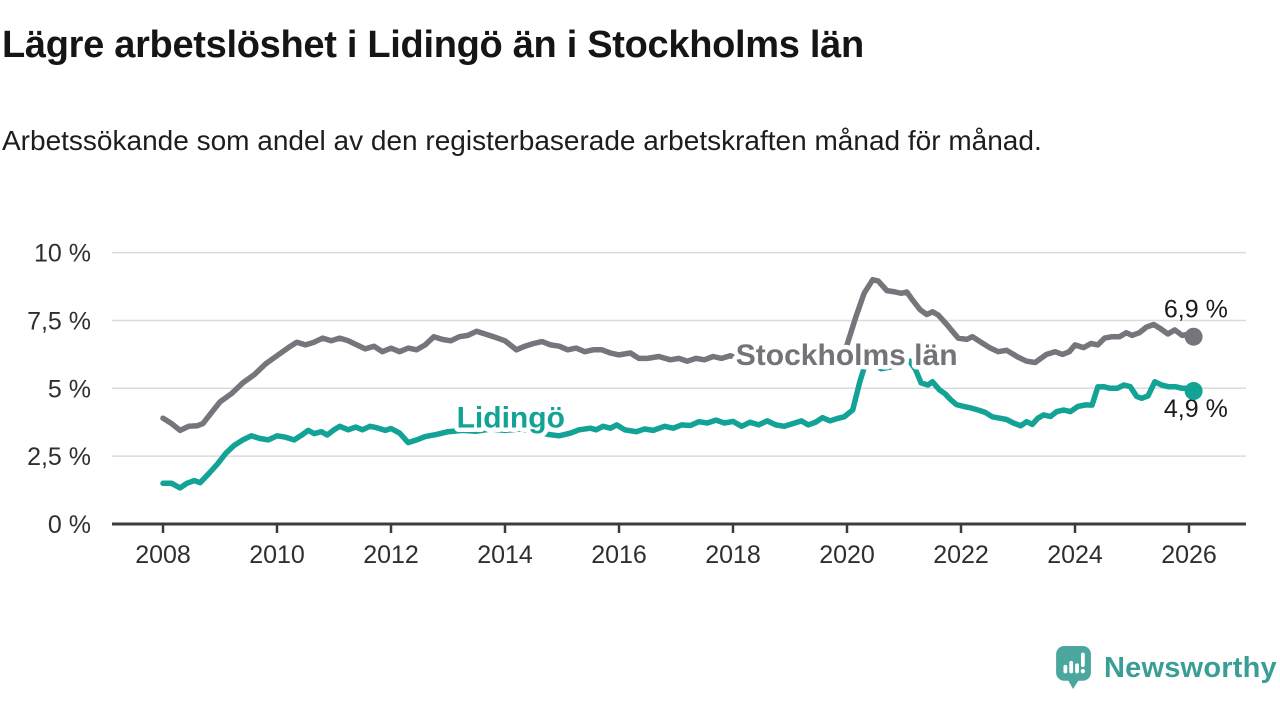 This screenshot has width=1280, height=720. What do you see at coordinates (59, 457) in the screenshot?
I see `y-tick-label: 2,5 %` at bounding box center [59, 457].